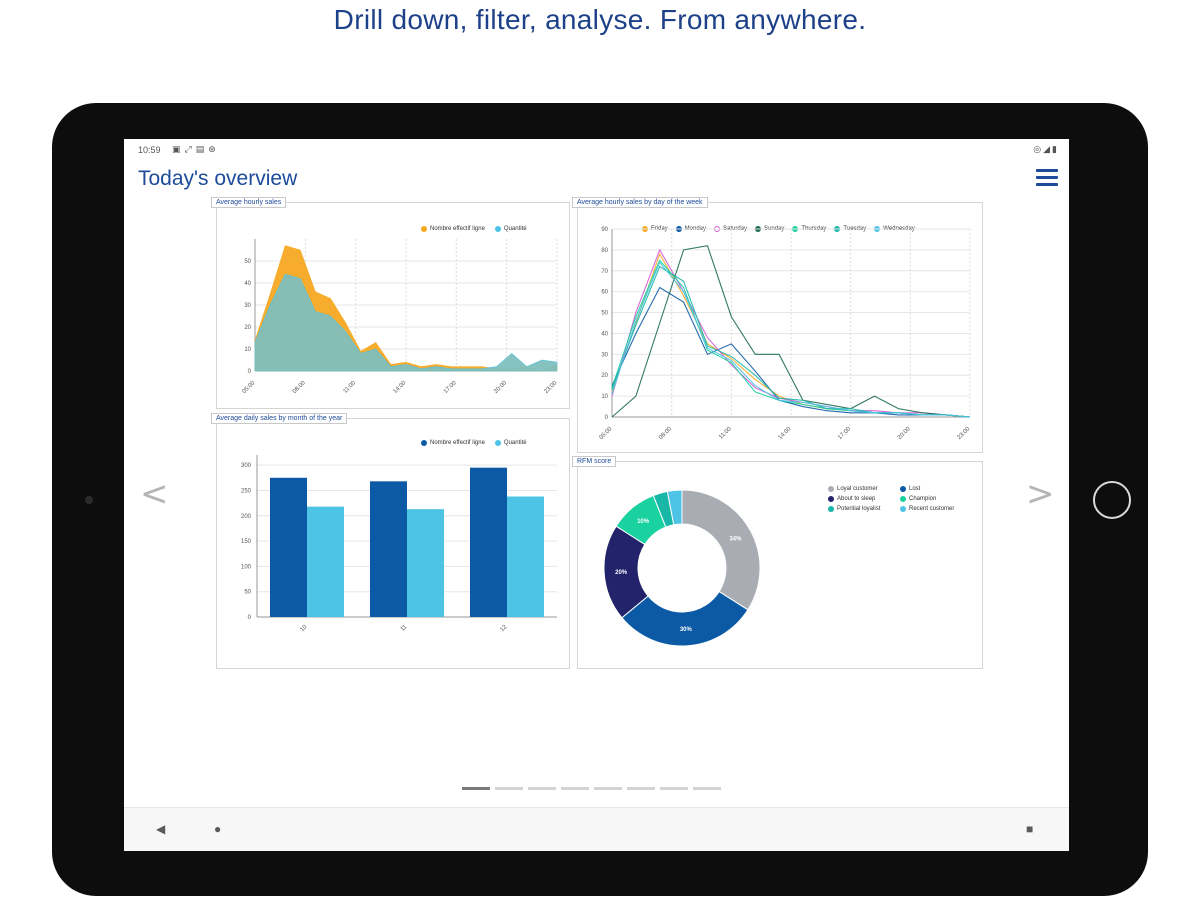 The height and width of the screenshot is (900, 1200). What do you see at coordinates (246, 466) in the screenshot?
I see `y-tick-label: 300` at bounding box center [246, 466].